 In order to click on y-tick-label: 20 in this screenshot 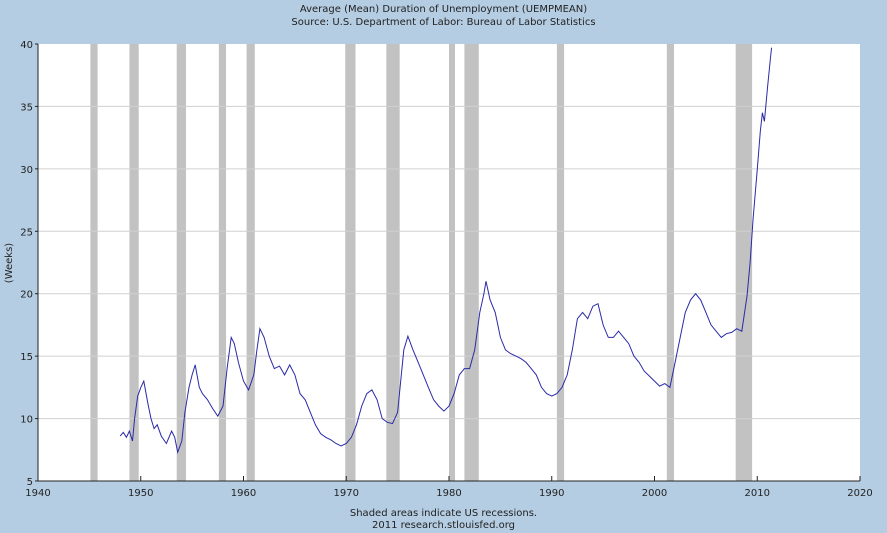, I will do `click(26, 295)`.